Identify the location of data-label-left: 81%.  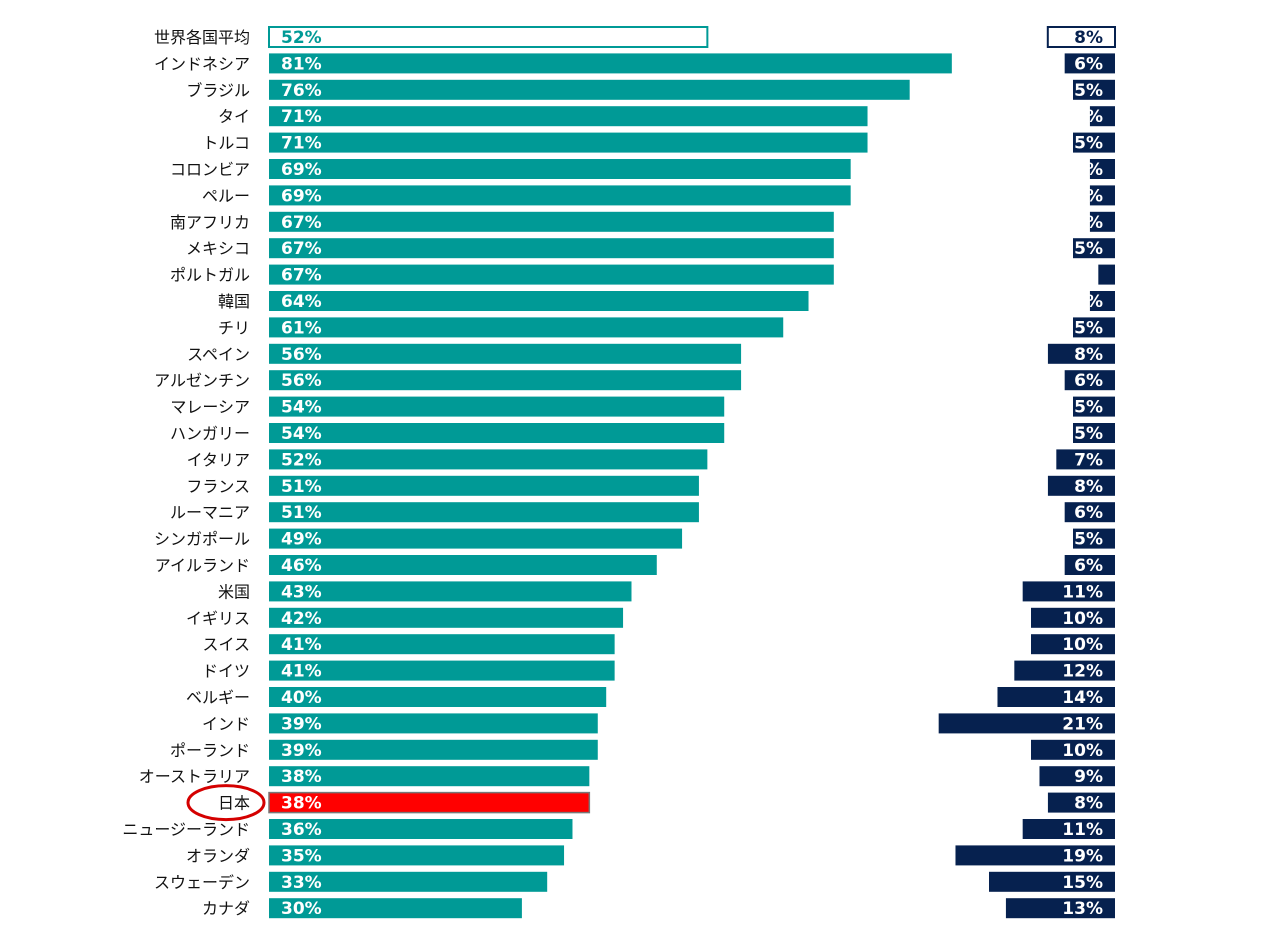
(301, 64).